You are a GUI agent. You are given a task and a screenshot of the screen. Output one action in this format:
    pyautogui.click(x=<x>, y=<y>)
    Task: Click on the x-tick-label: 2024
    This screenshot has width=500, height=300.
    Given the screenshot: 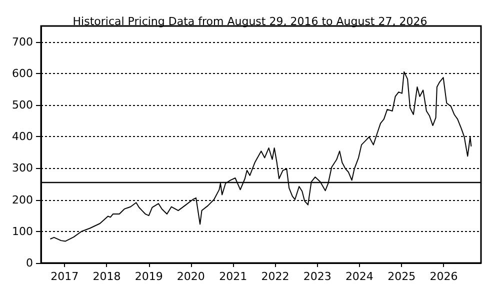 What is the action you would take?
    pyautogui.click(x=359, y=276)
    